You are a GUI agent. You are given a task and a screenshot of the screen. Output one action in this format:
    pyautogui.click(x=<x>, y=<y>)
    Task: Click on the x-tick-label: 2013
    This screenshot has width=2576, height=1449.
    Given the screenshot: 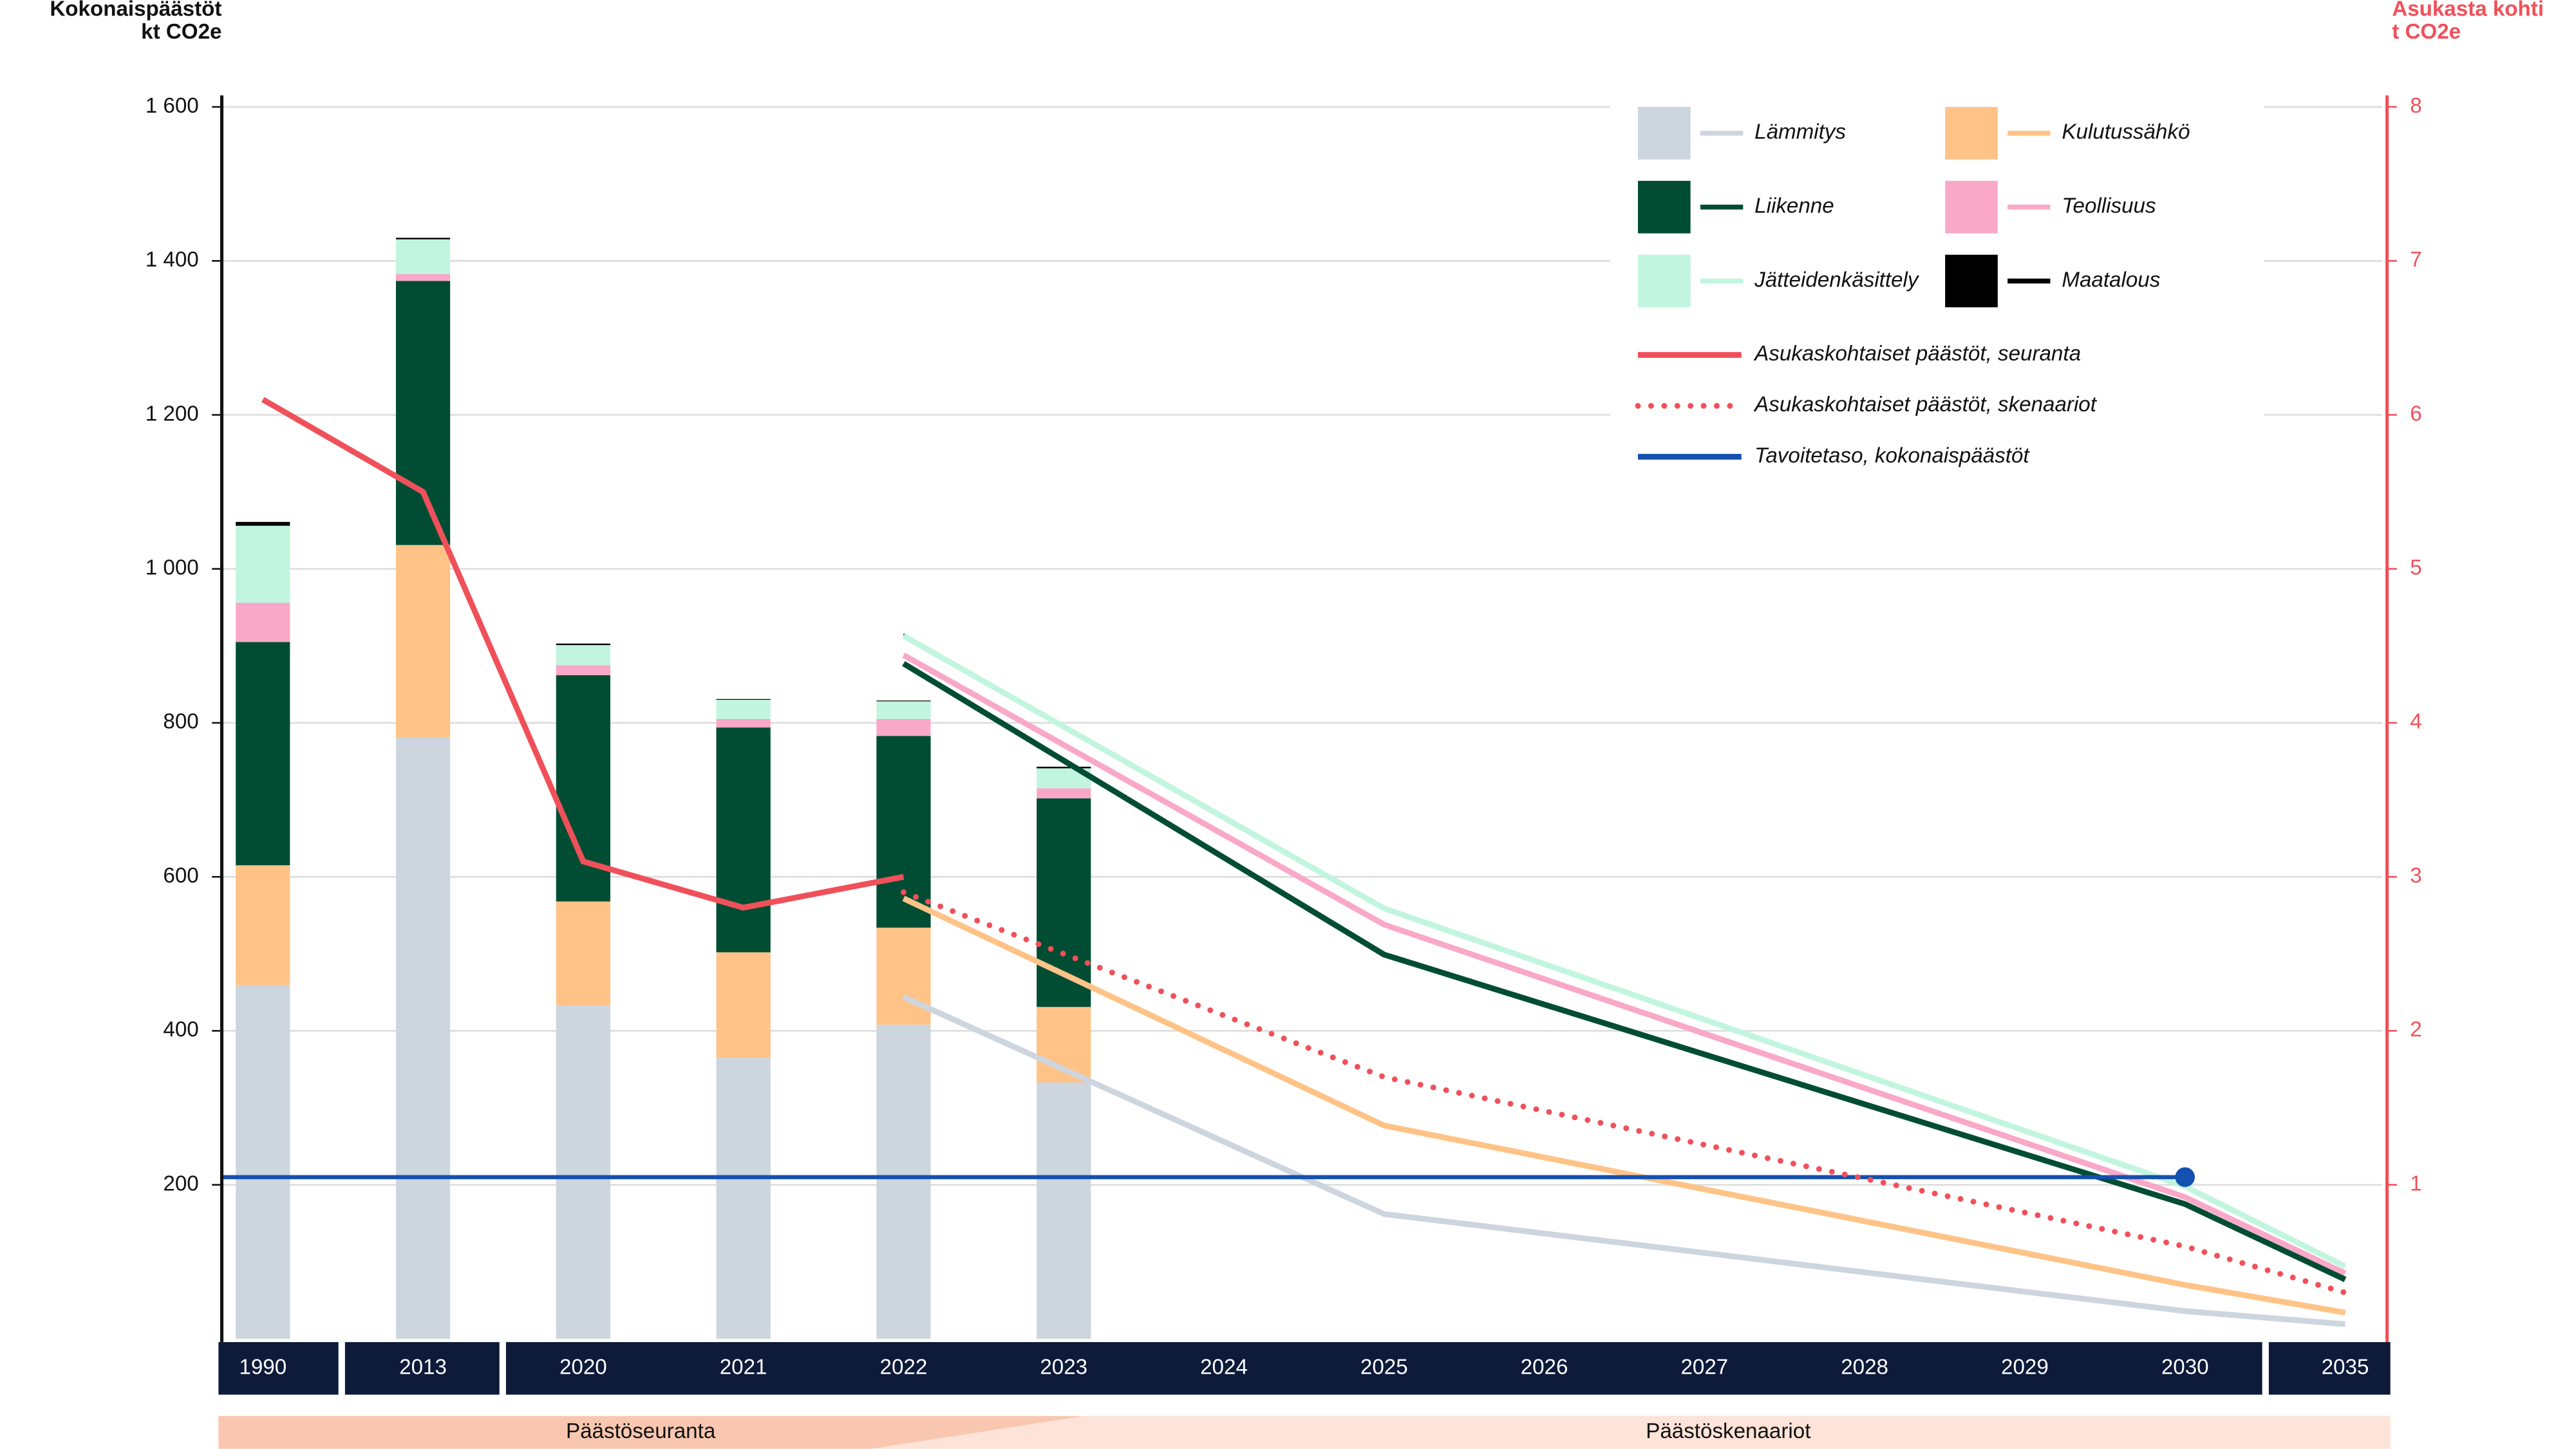 What is the action you would take?
    pyautogui.click(x=423, y=1367)
    